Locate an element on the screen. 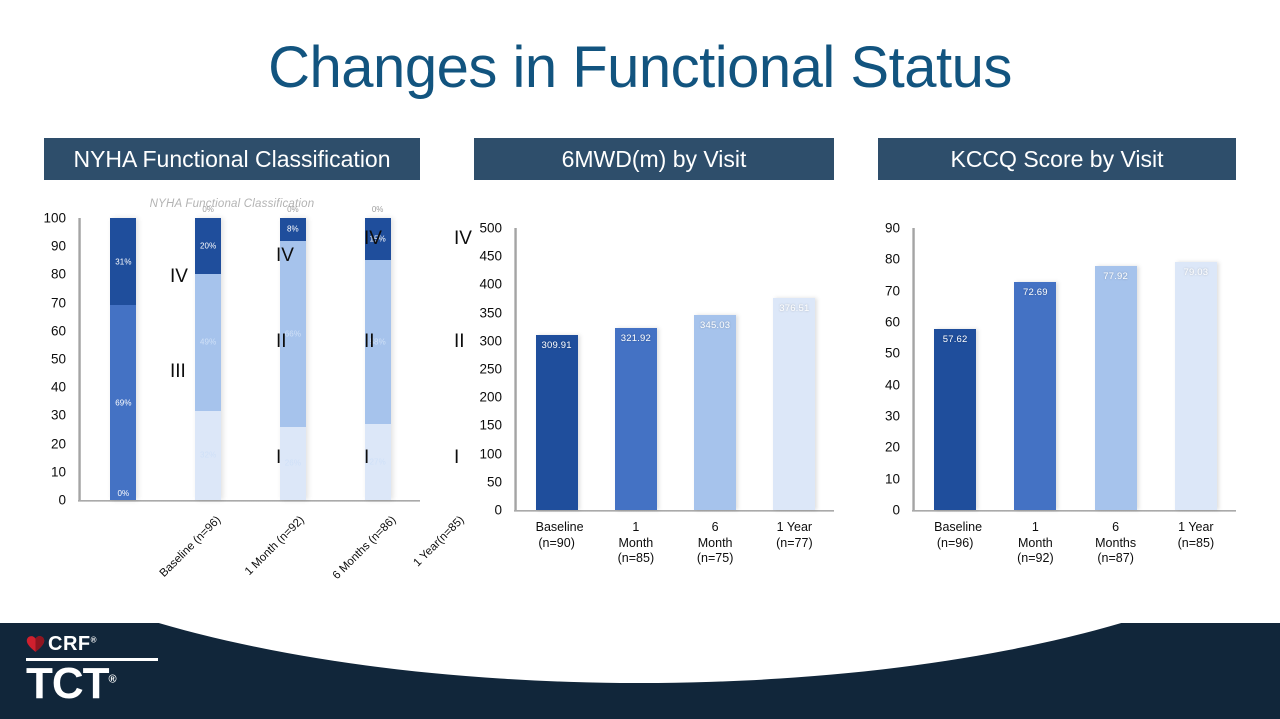  bar-segment-label: 27% is located at coordinates (377, 462).